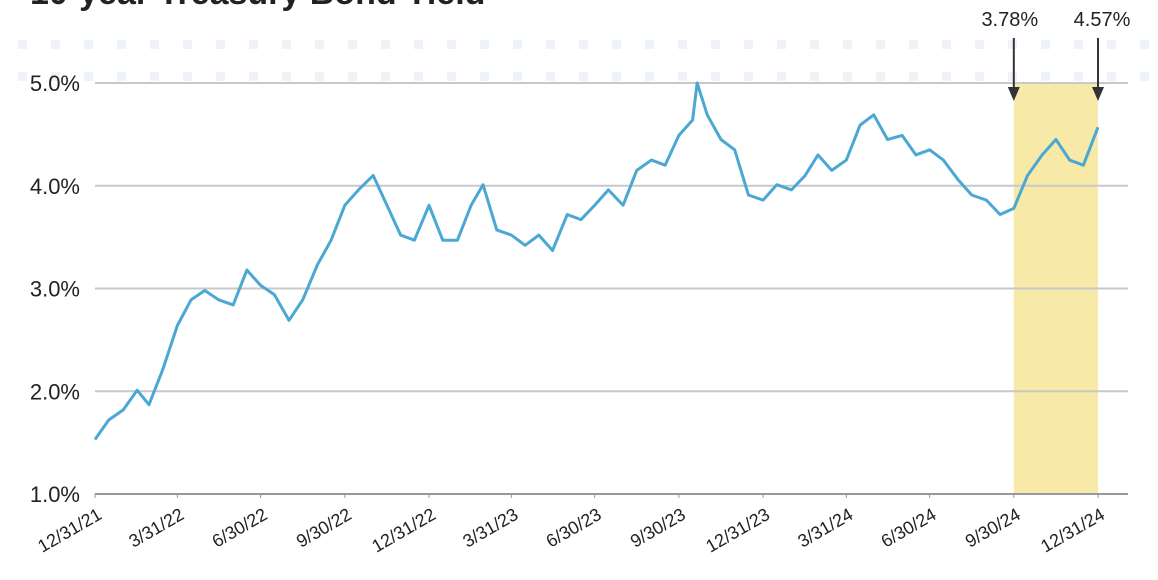  Describe the element at coordinates (55, 186) in the screenshot. I see `y-tick-label: 4.0%` at that location.